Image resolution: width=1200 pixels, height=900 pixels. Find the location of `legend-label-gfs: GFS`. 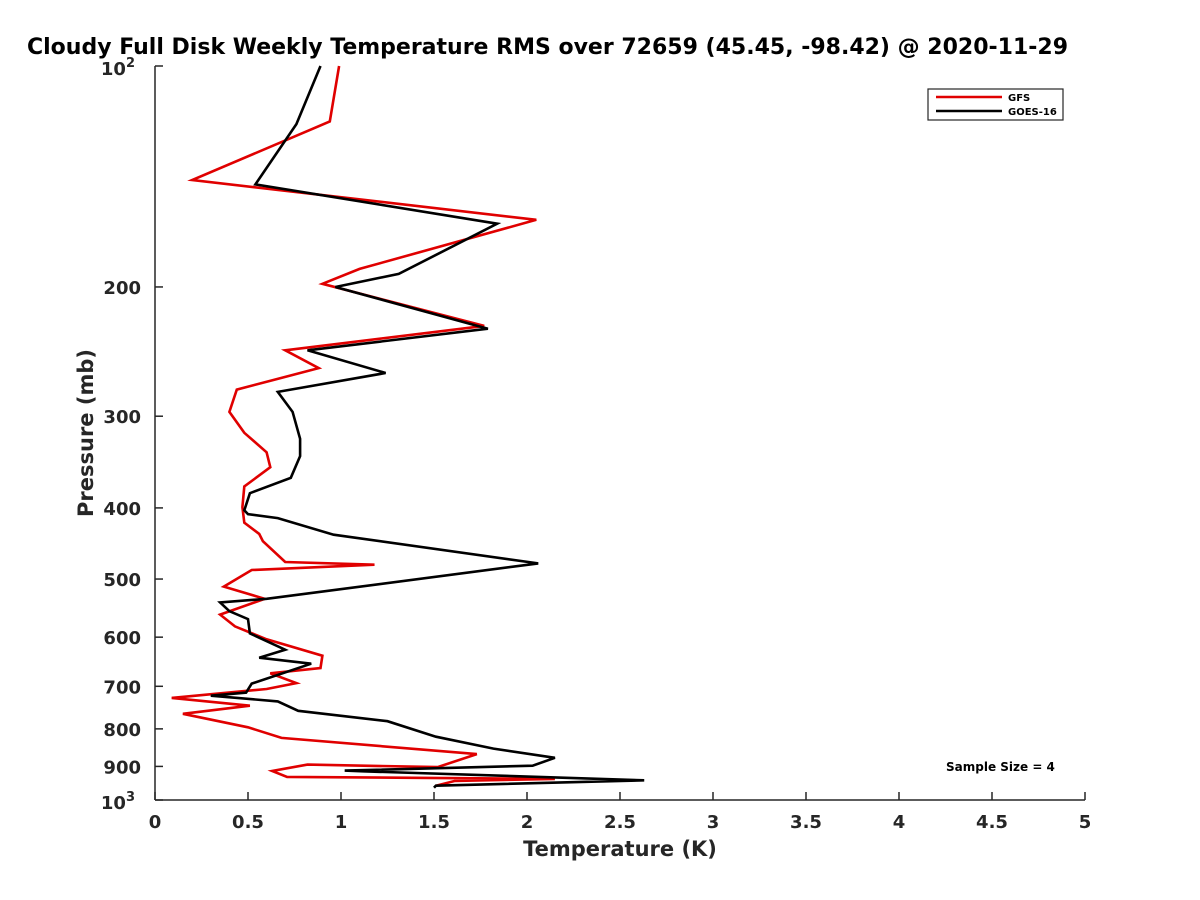

legend-label-gfs: GFS is located at coordinates (1019, 98).